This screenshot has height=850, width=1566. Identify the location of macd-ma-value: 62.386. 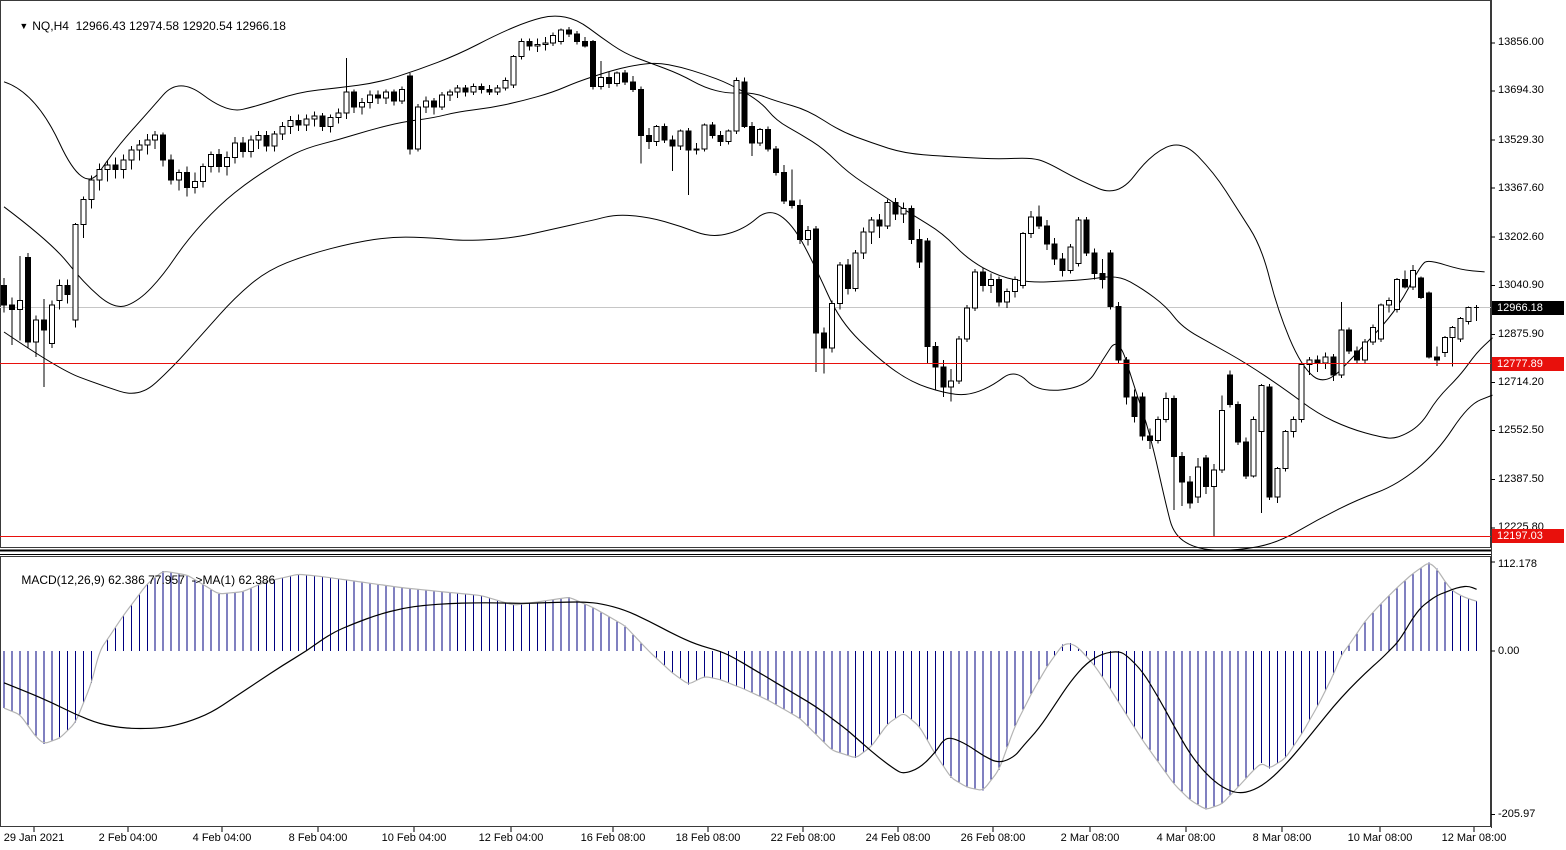
(257, 580).